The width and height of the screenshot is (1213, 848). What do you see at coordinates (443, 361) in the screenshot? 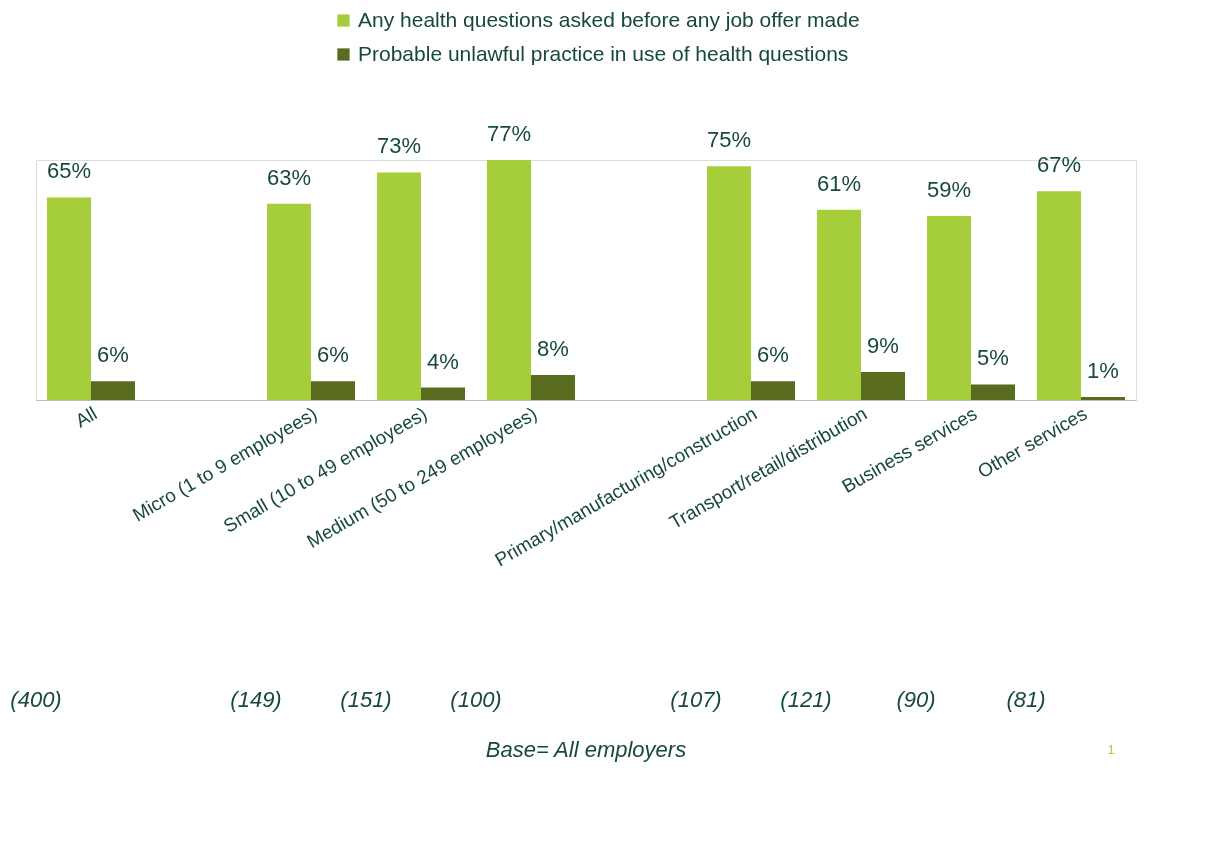
I see `data-label: 4%` at bounding box center [443, 361].